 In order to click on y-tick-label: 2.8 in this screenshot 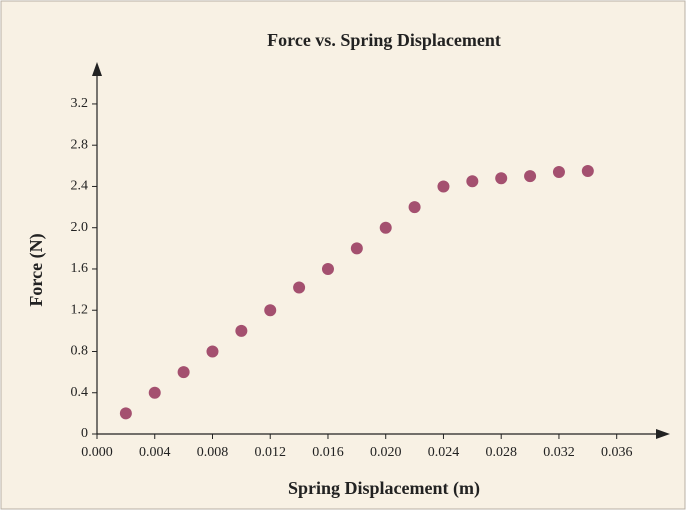, I will do `click(80, 144)`.